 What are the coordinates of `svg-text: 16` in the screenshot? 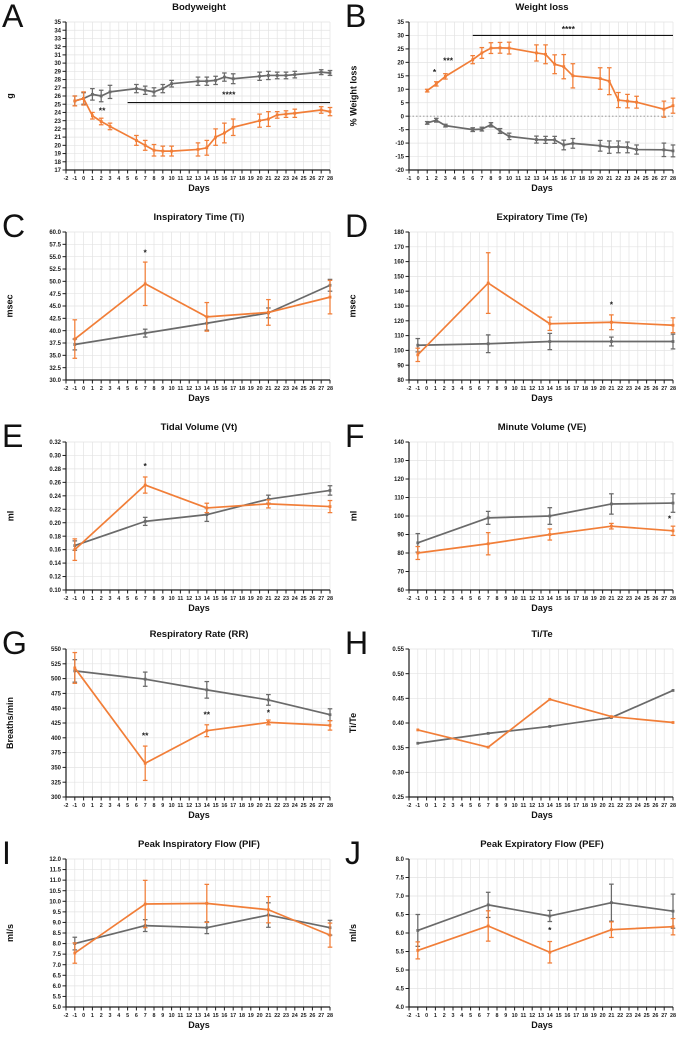 It's located at (567, 806).